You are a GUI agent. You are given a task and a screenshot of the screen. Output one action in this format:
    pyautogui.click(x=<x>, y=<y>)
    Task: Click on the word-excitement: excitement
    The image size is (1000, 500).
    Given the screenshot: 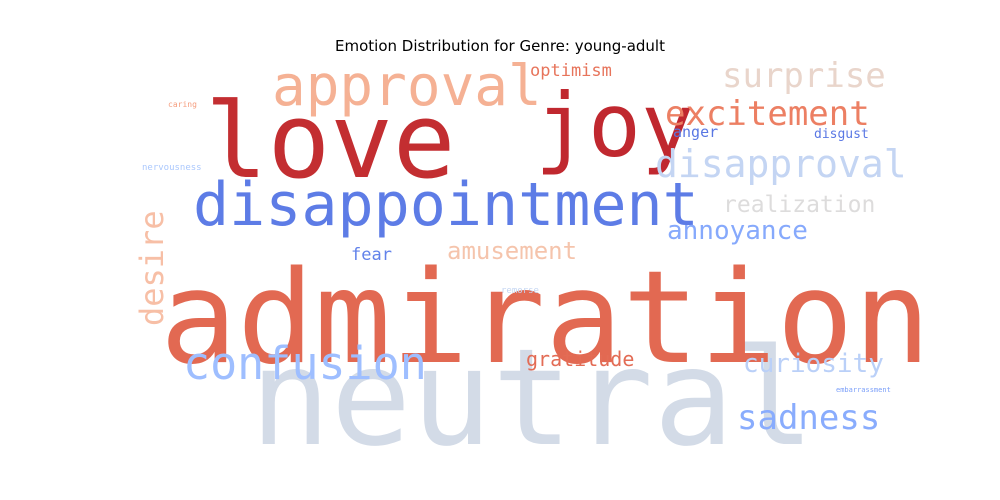 What is the action you would take?
    pyautogui.click(x=767, y=114)
    